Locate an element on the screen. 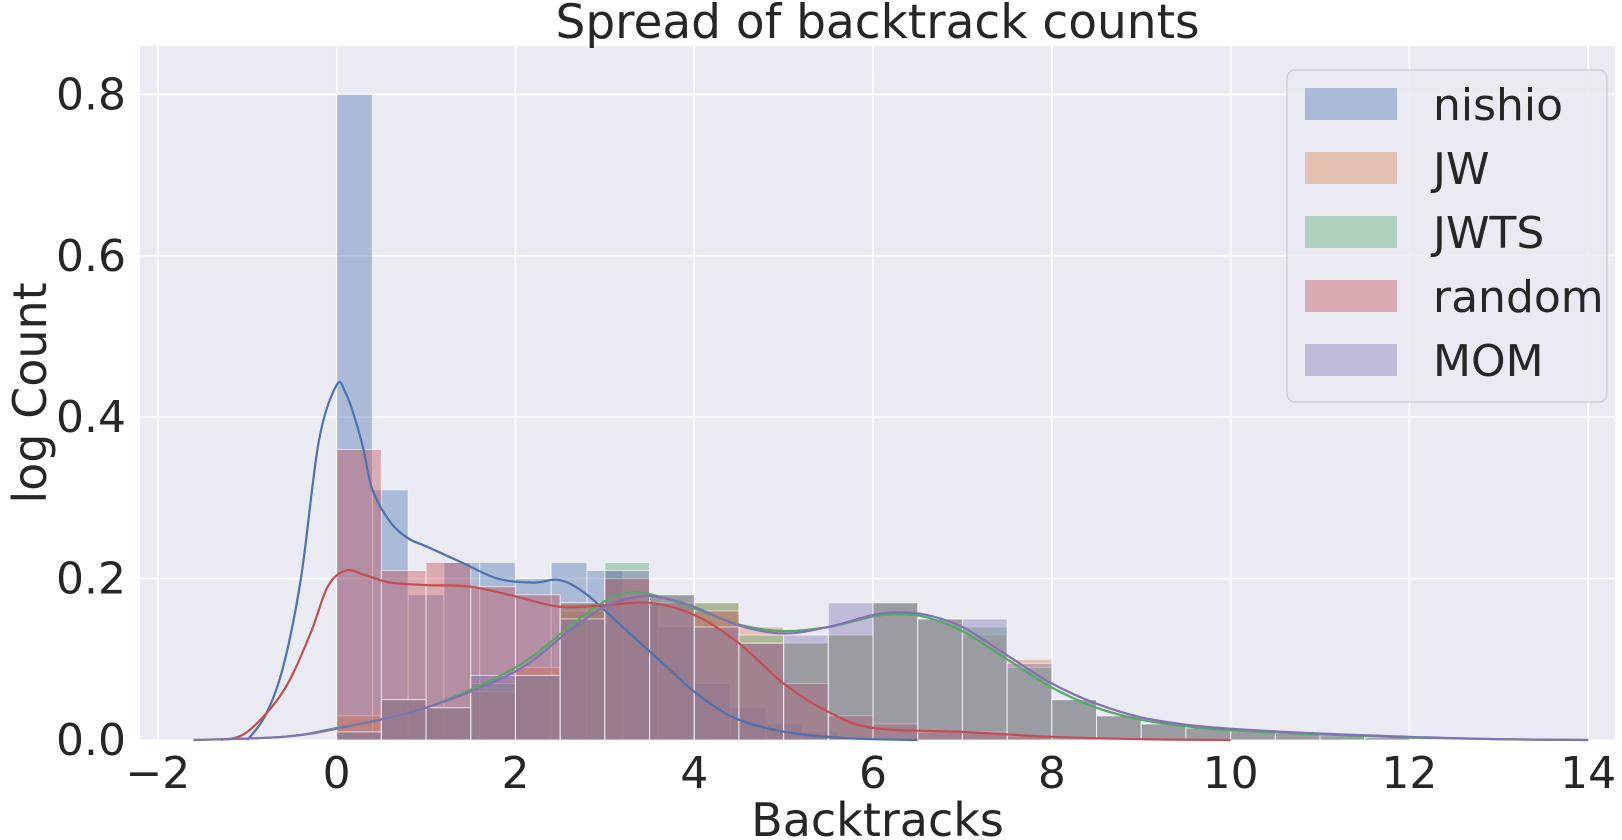 This screenshot has width=1622, height=840. x-tick-label: 6 is located at coordinates (873, 773).